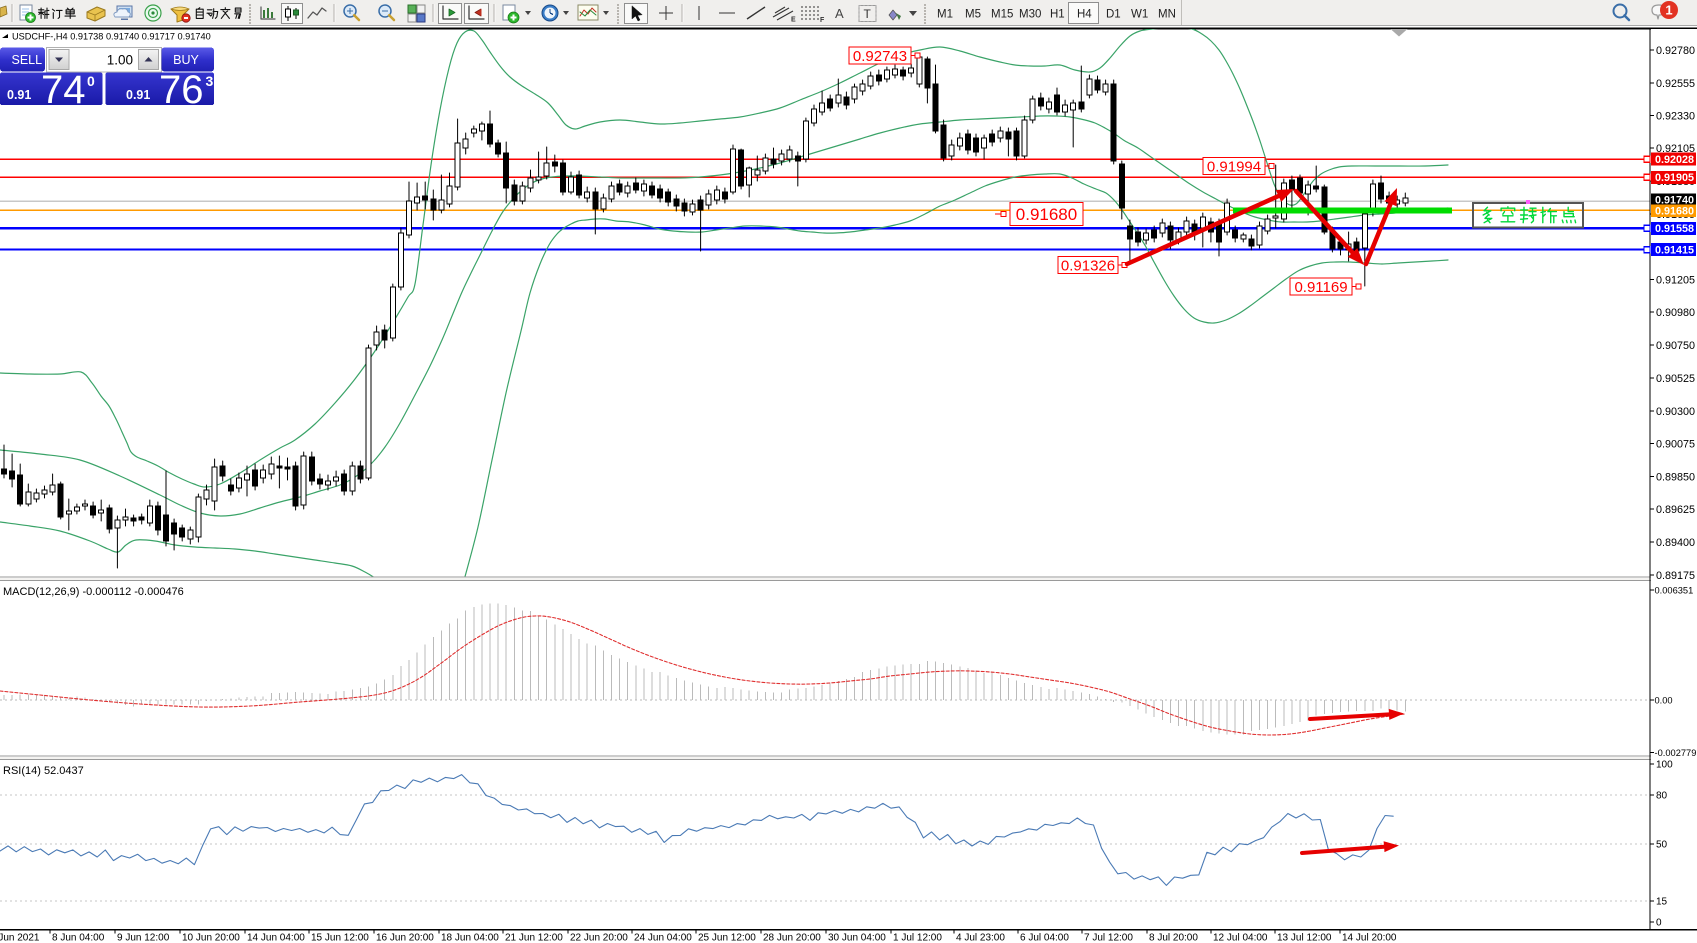 This screenshot has width=1697, height=943. I want to click on svg-text: D1, so click(1113, 15).